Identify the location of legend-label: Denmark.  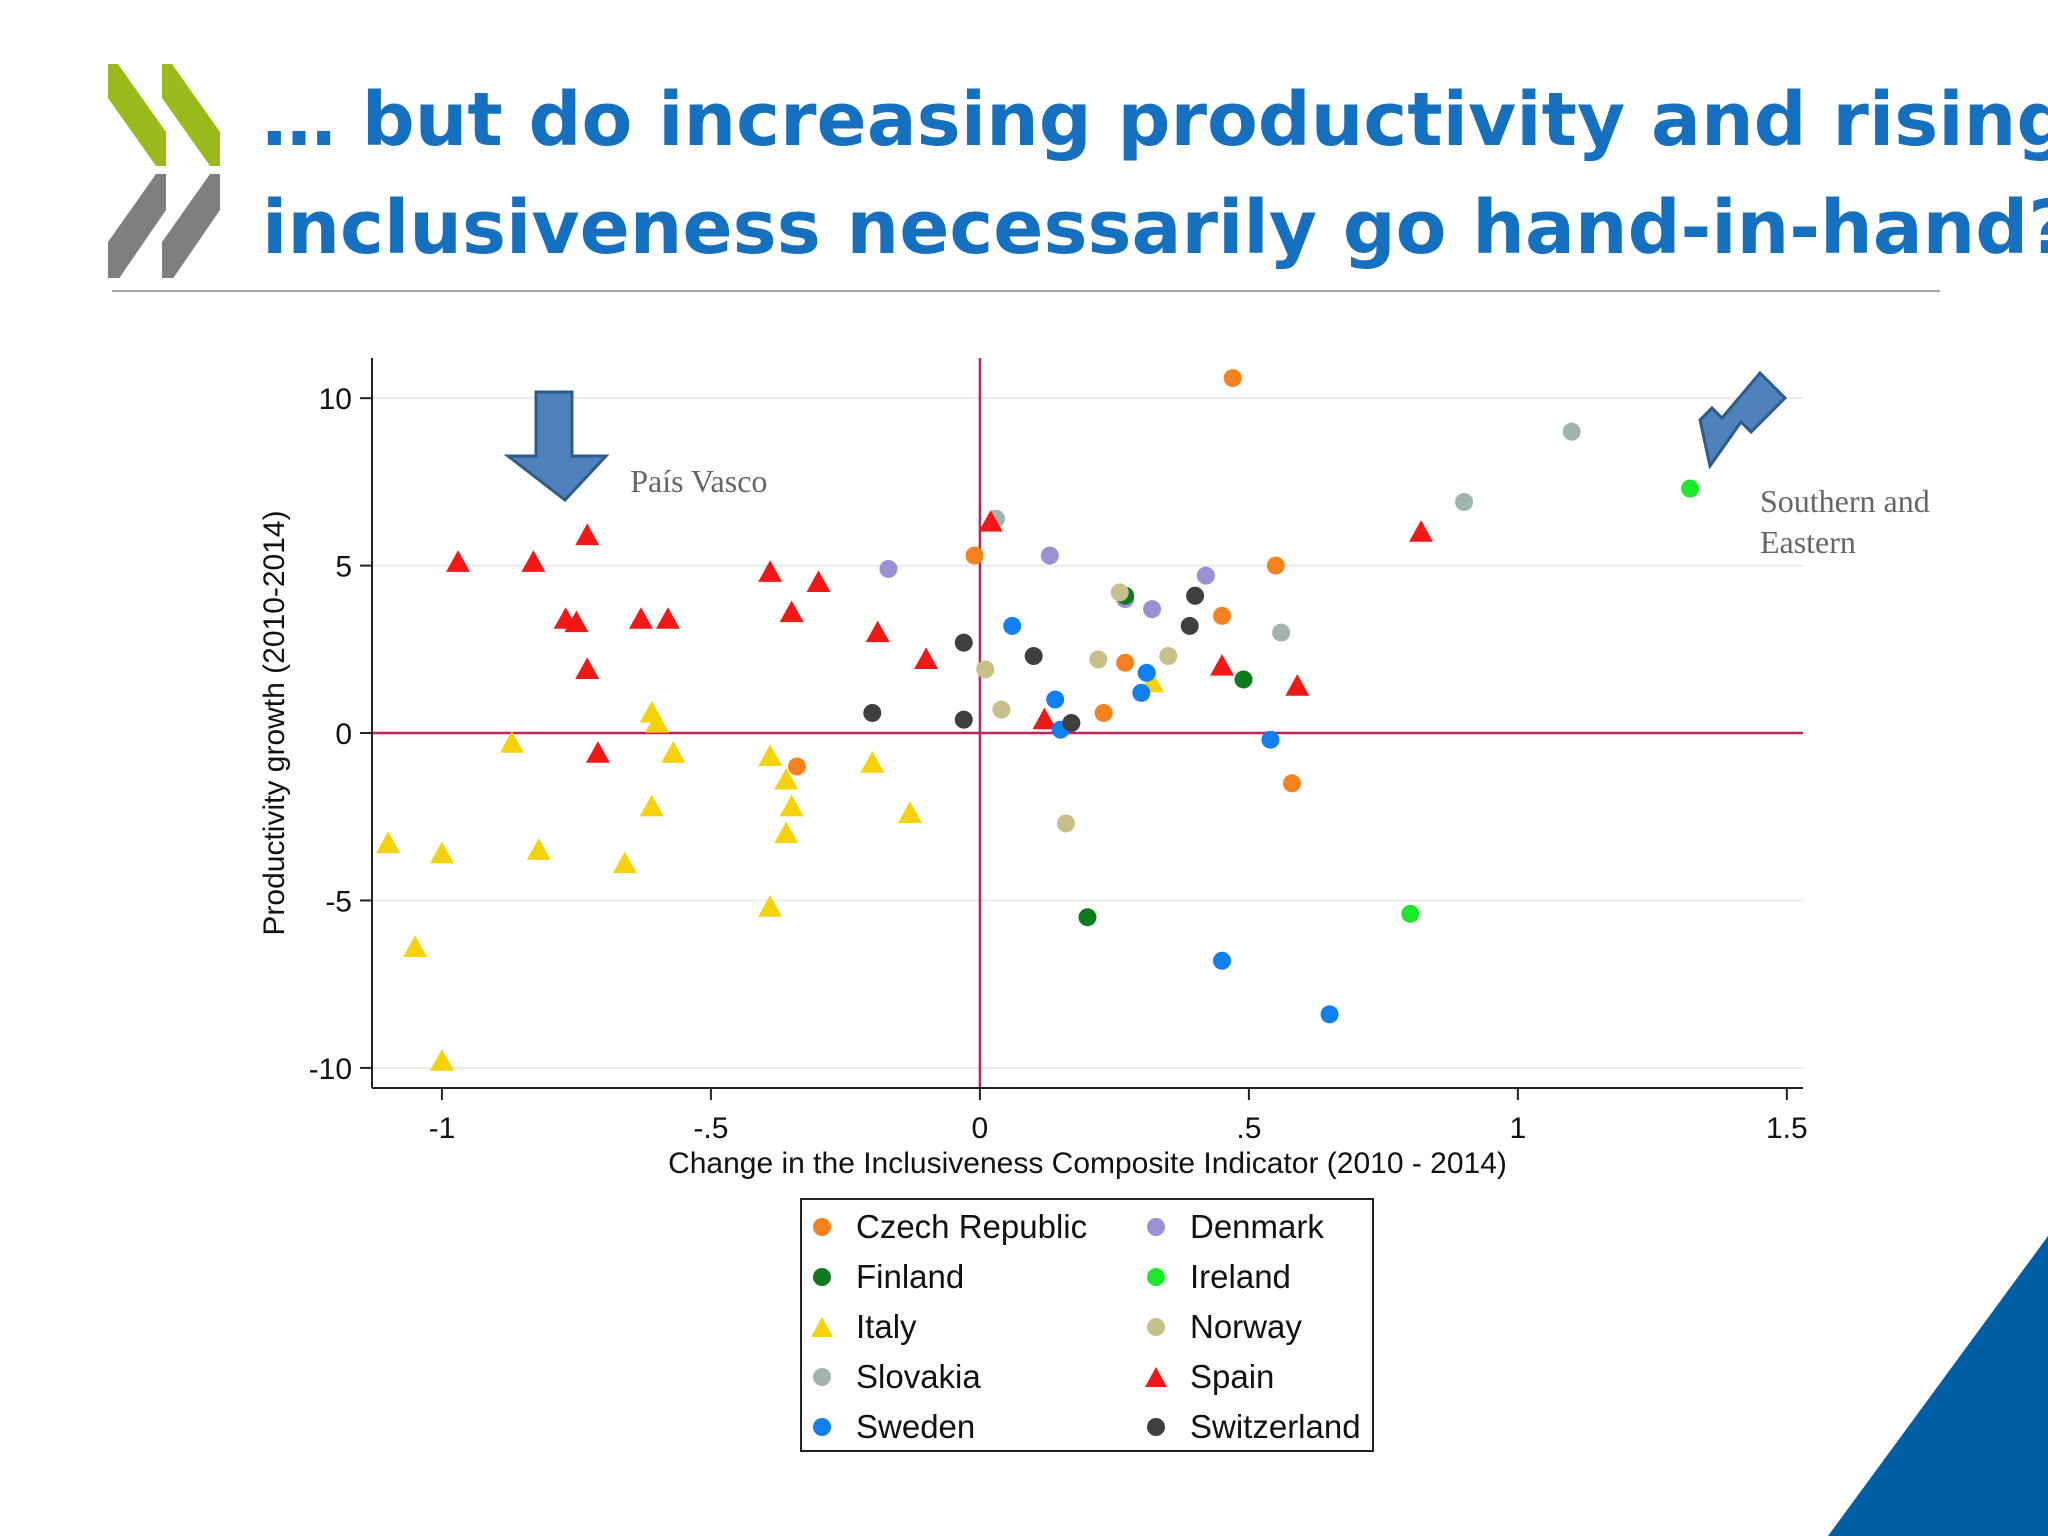
(1257, 1226).